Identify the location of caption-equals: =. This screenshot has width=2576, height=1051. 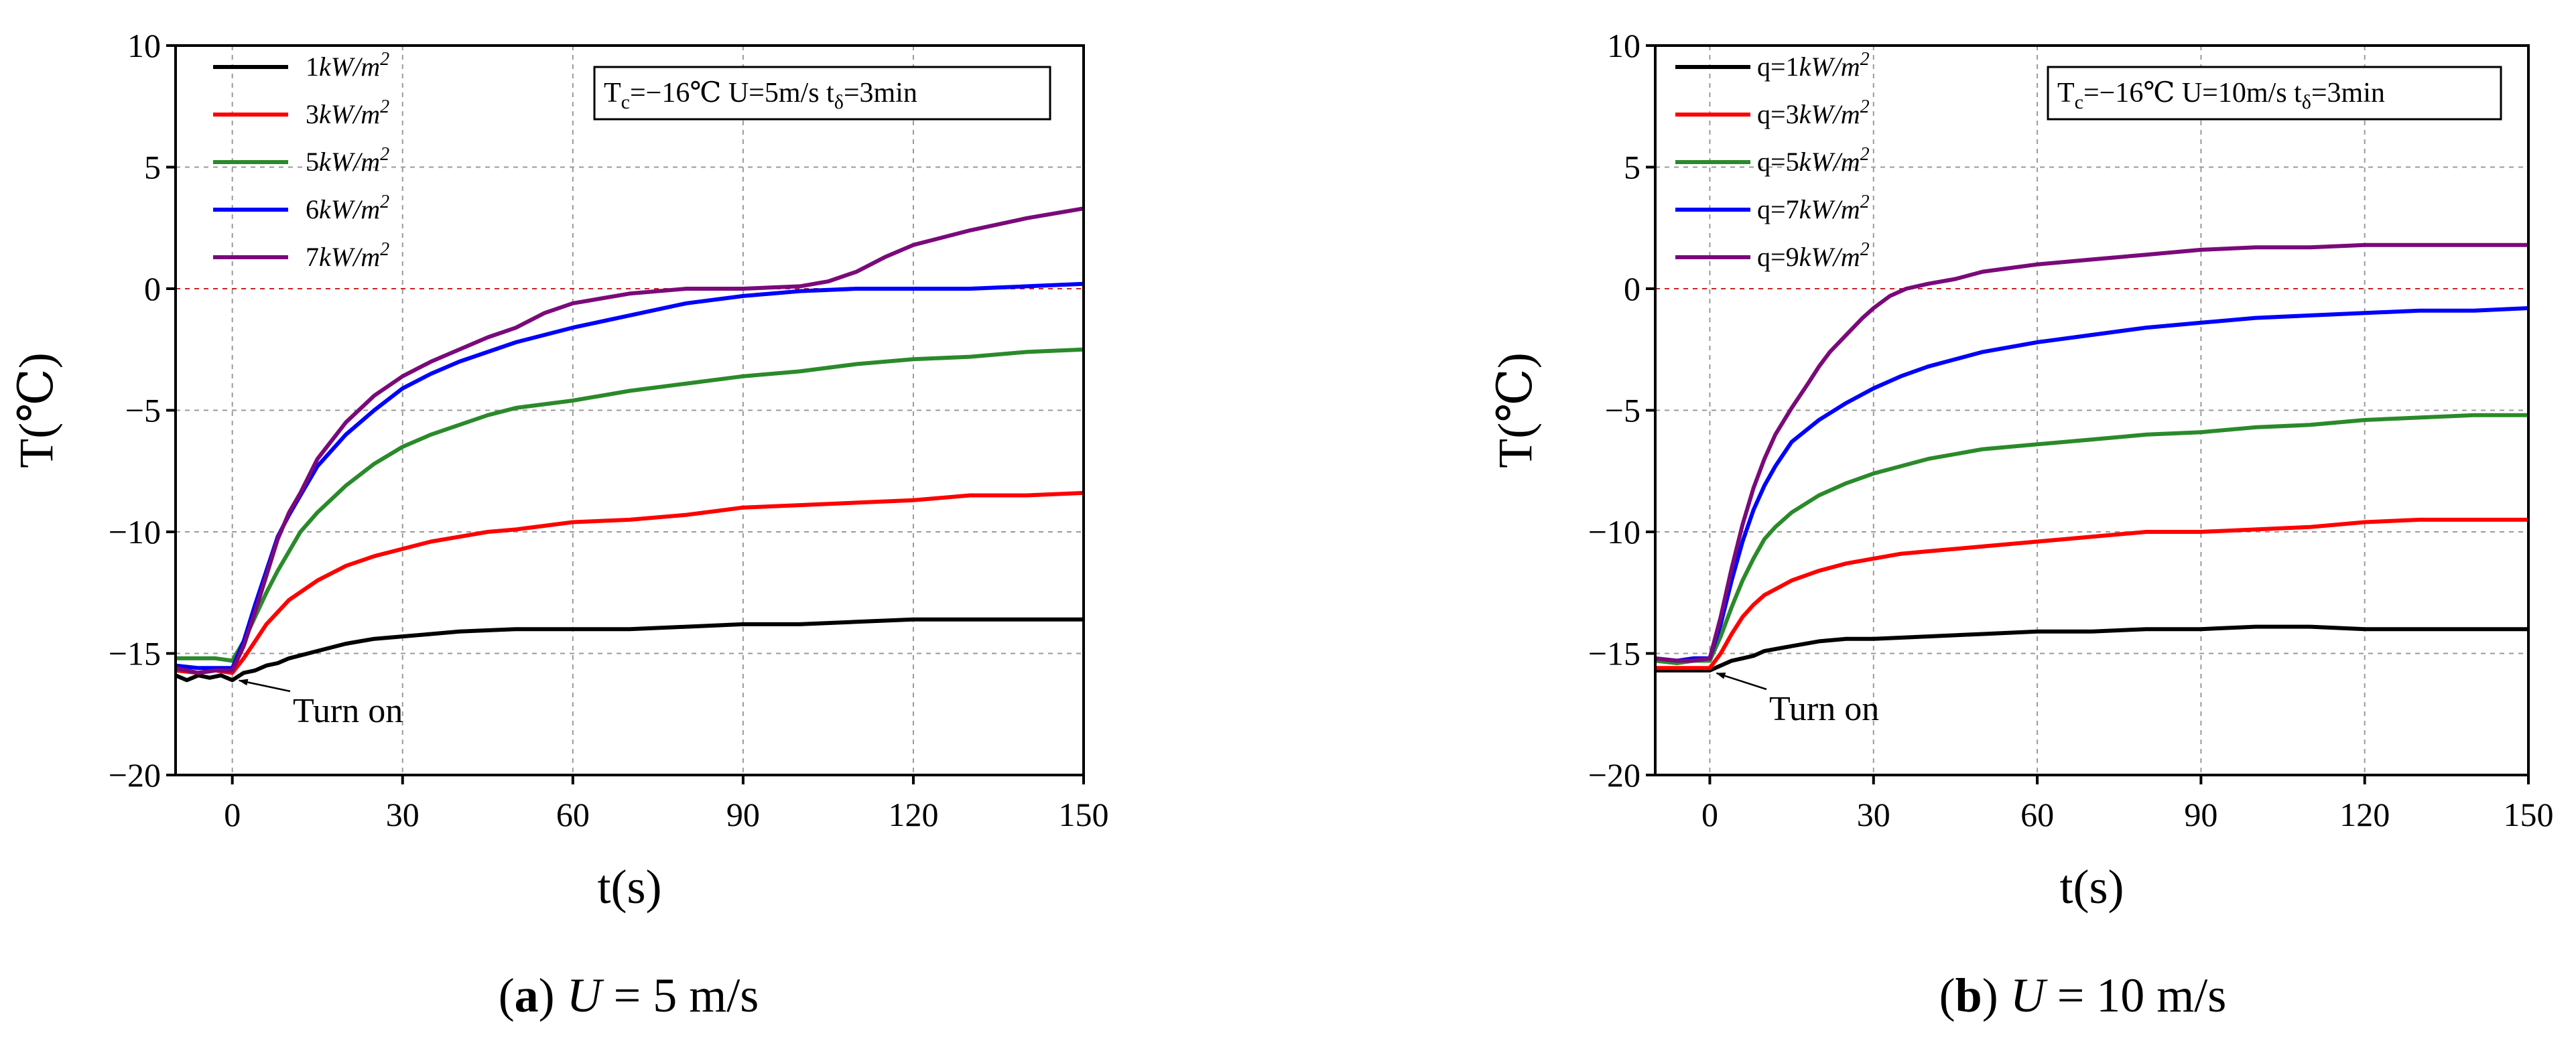
(2071, 996).